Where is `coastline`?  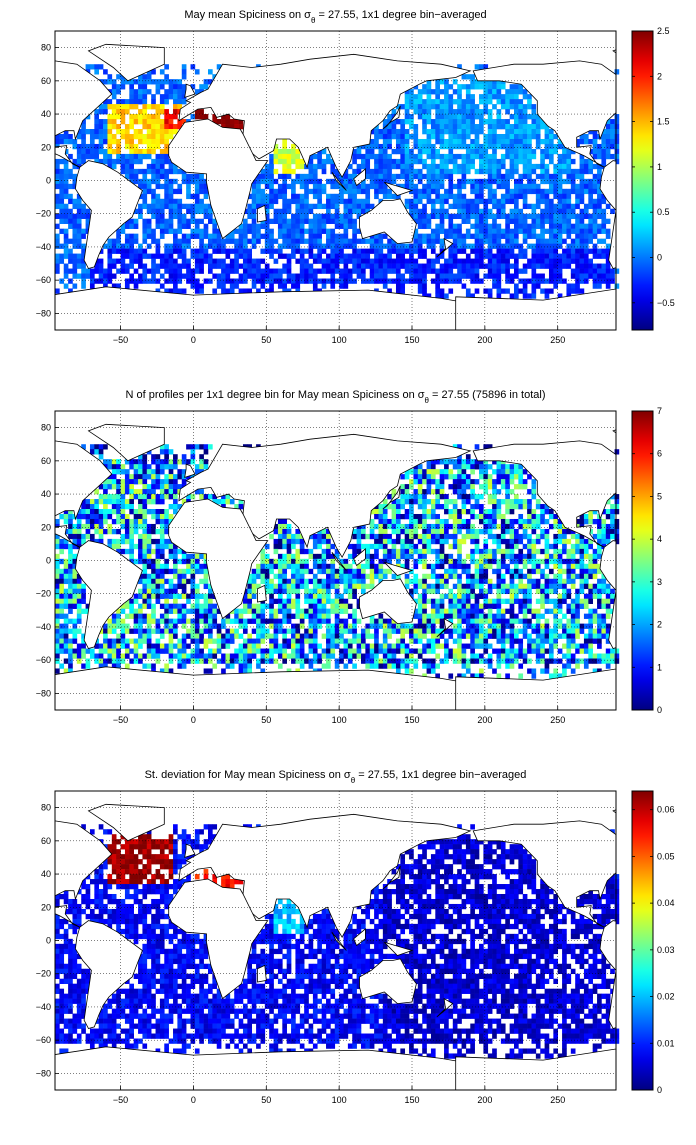 coastline is located at coordinates (262, 213).